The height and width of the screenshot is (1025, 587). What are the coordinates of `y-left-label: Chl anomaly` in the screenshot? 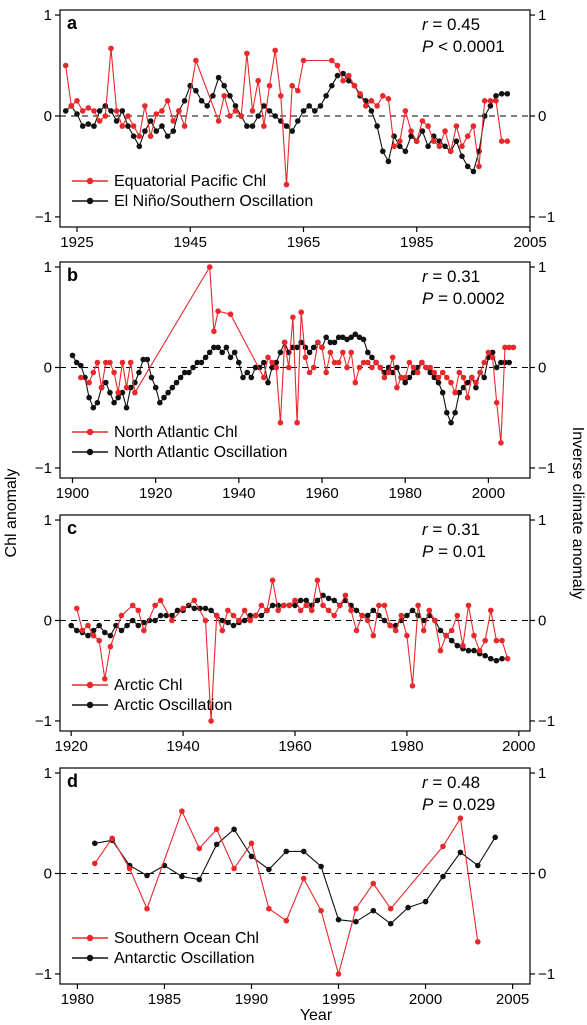 It's located at (11, 513).